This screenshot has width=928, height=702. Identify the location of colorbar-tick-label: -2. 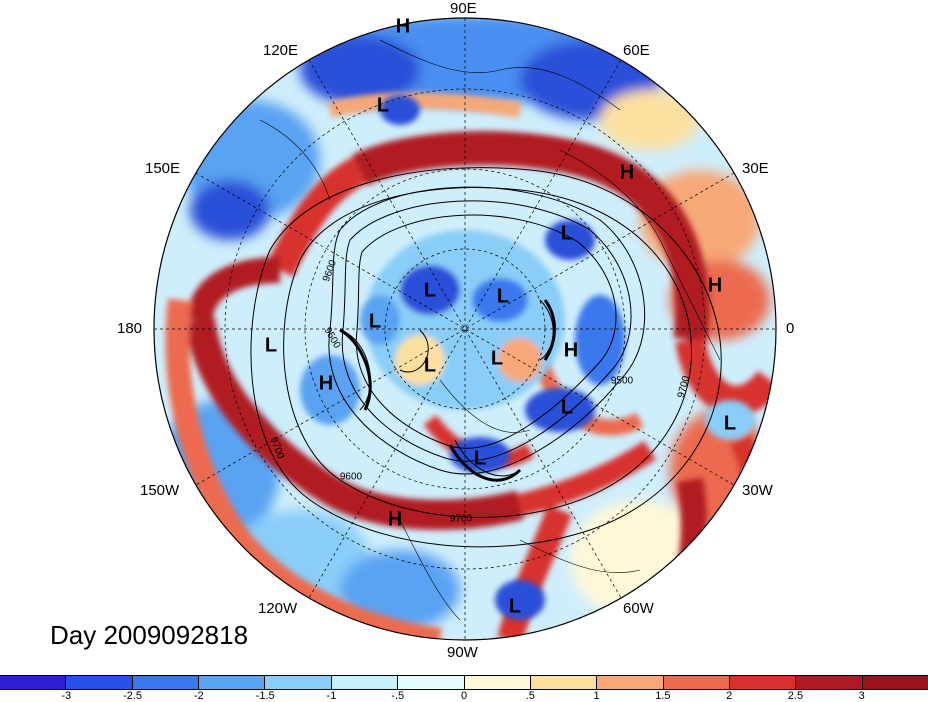
(198, 696).